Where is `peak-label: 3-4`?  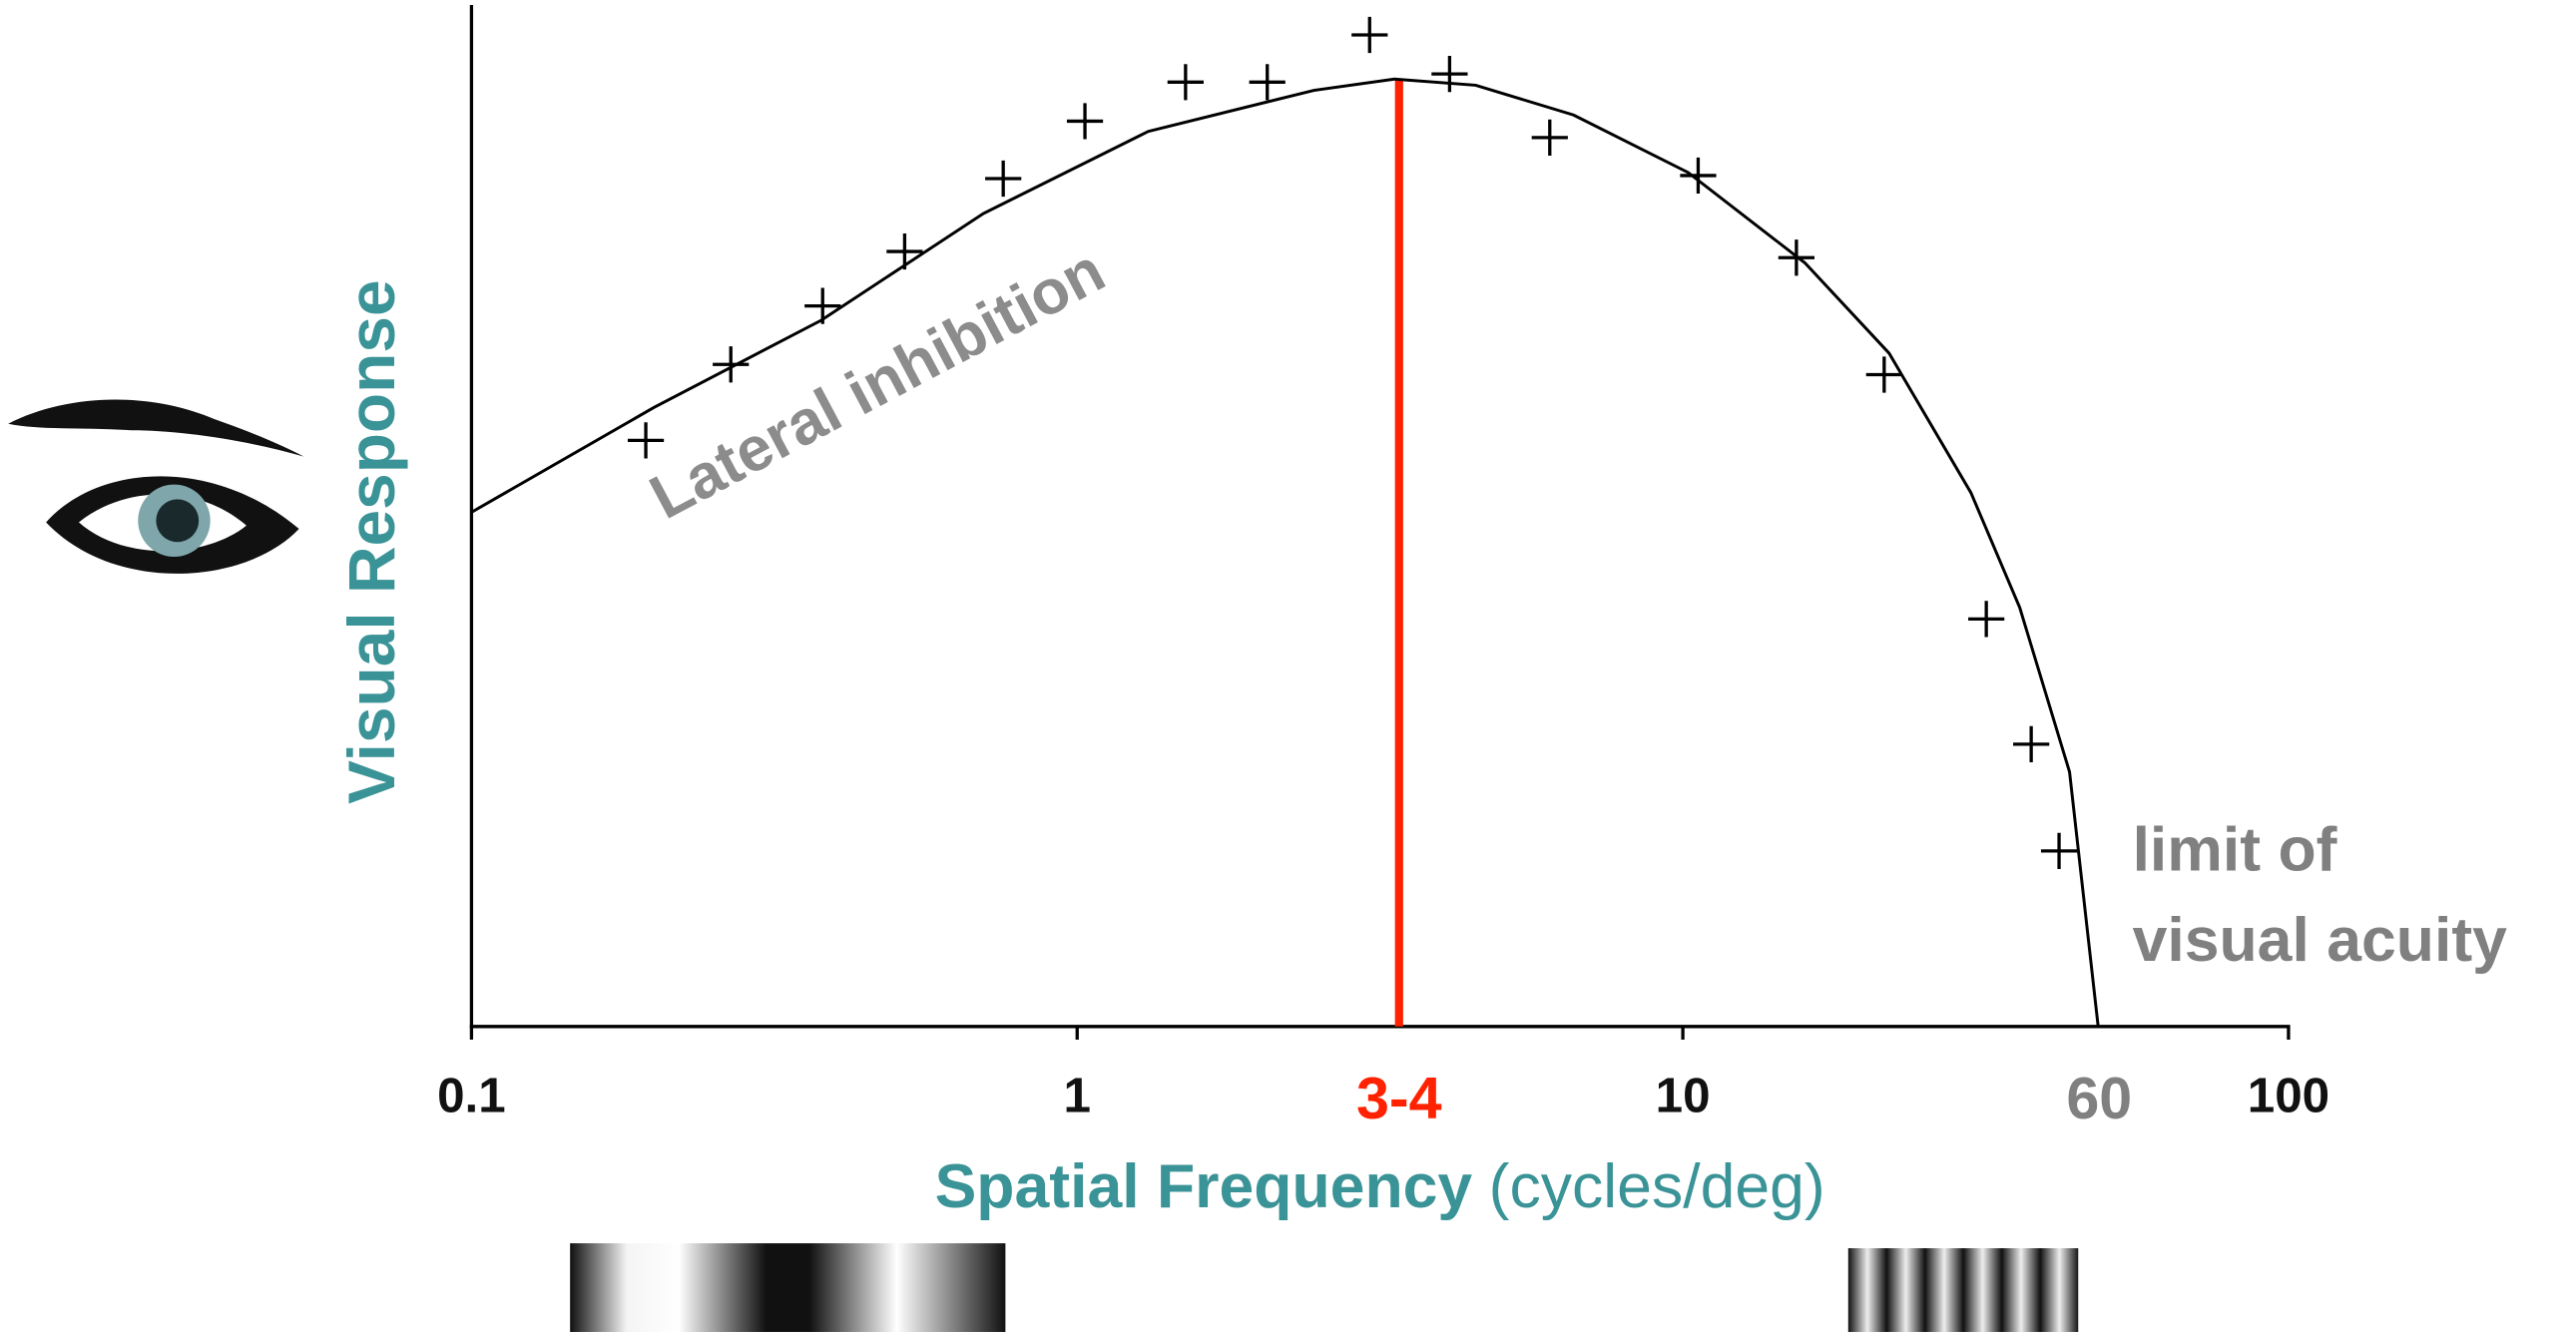 peak-label: 3-4 is located at coordinates (1399, 1098).